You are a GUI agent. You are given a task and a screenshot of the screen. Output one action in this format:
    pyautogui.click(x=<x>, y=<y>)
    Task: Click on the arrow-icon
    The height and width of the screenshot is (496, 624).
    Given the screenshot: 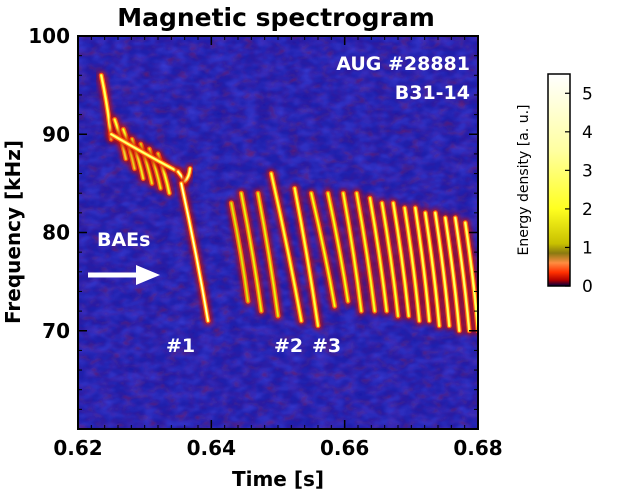 What is the action you would take?
    pyautogui.click(x=124, y=275)
    